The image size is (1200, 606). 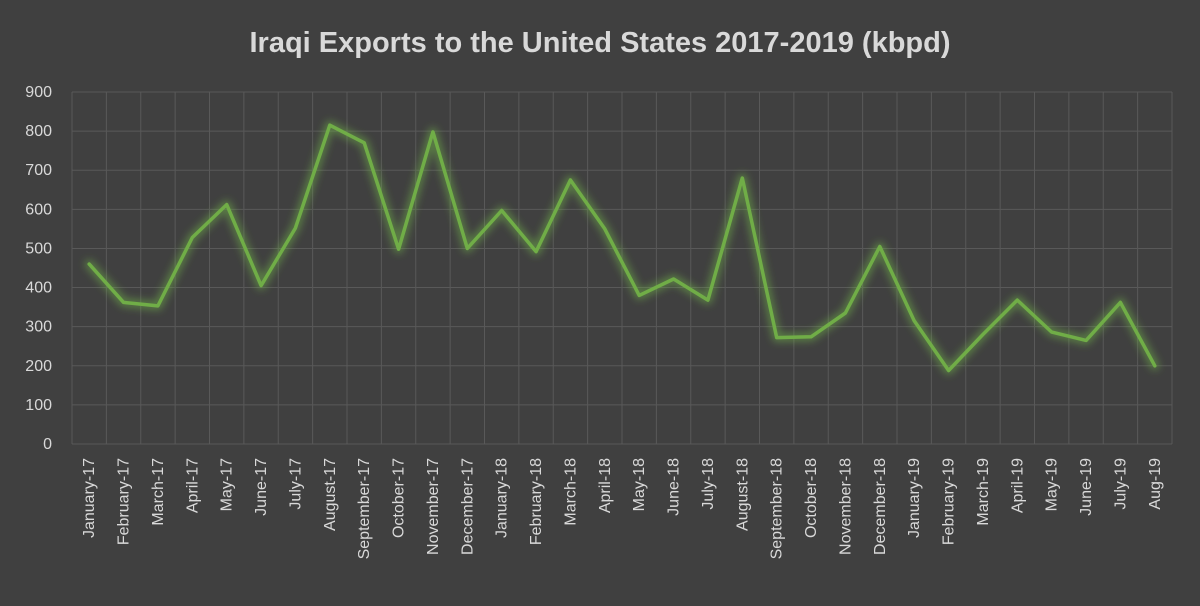 I want to click on x-tick-label: September-18, so click(x=777, y=508).